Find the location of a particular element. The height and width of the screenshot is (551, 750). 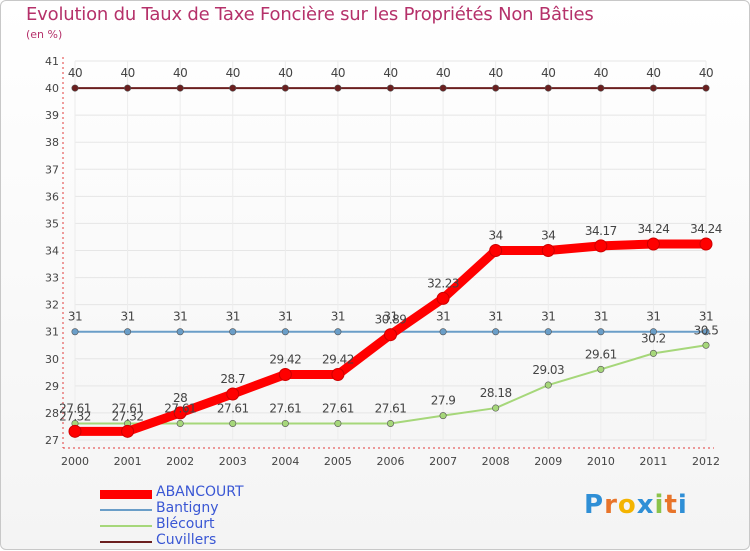

data-label-abancourt: 27.32 is located at coordinates (128, 416).